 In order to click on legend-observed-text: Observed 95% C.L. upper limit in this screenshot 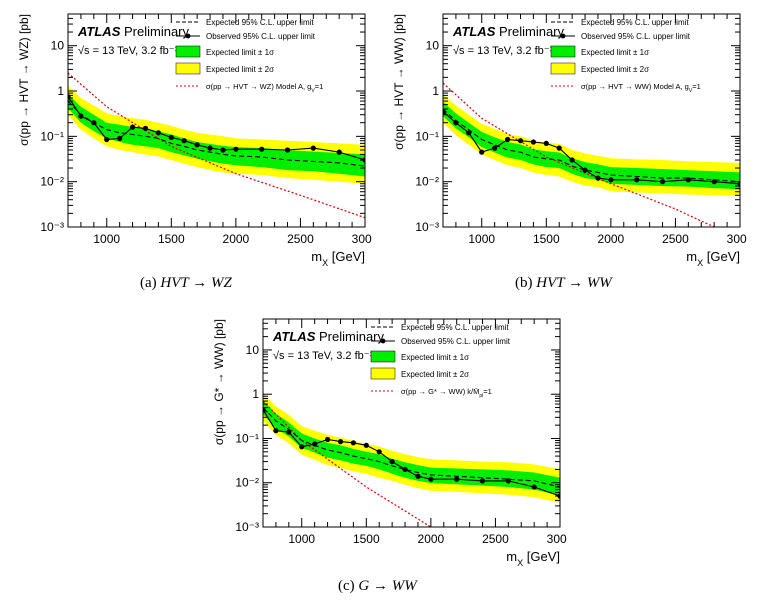, I will do `click(456, 341)`.